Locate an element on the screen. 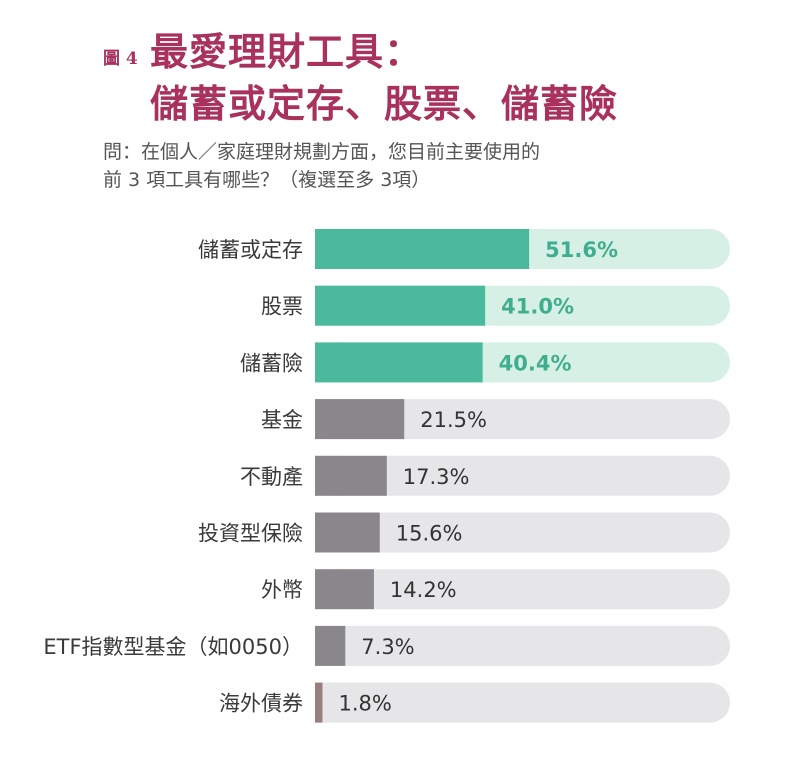 The image size is (792, 784). bar-row: 外幣 14.2% is located at coordinates (495, 589).